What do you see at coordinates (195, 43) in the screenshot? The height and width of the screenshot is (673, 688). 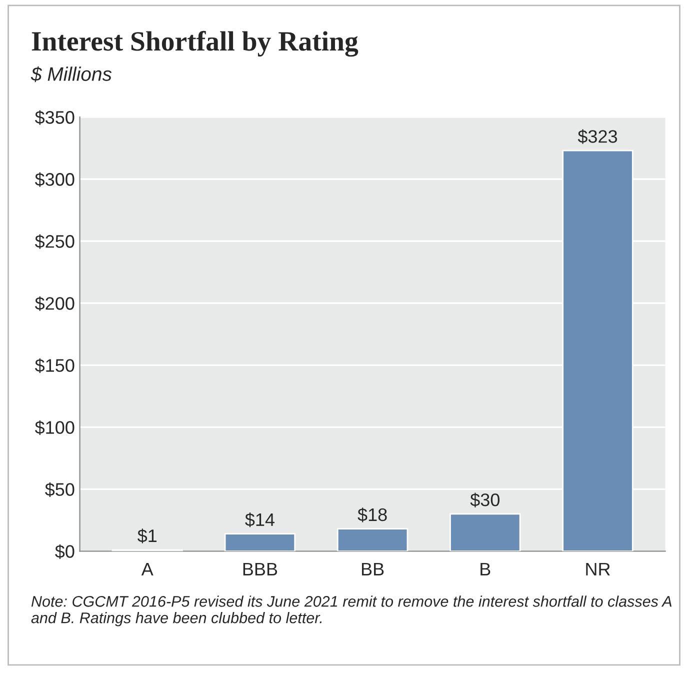 I see `chart-title: Interest Shortfall by Rating` at bounding box center [195, 43].